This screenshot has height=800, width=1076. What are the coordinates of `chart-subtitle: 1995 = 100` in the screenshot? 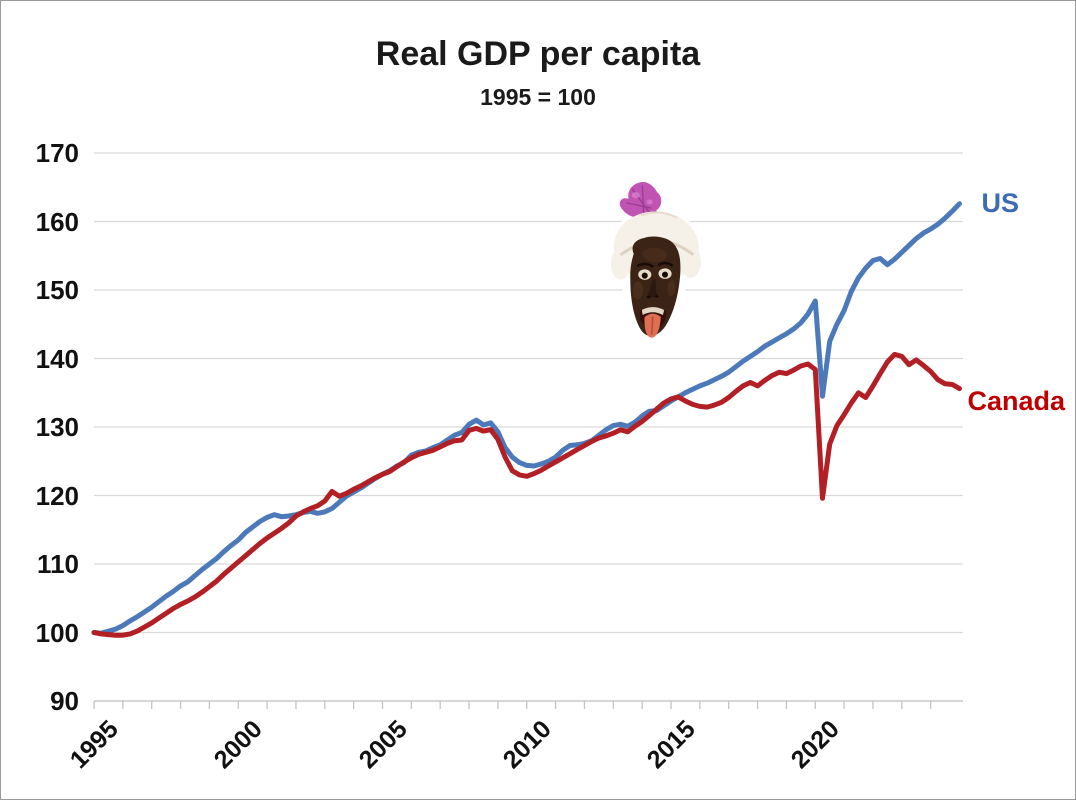 It's located at (538, 97).